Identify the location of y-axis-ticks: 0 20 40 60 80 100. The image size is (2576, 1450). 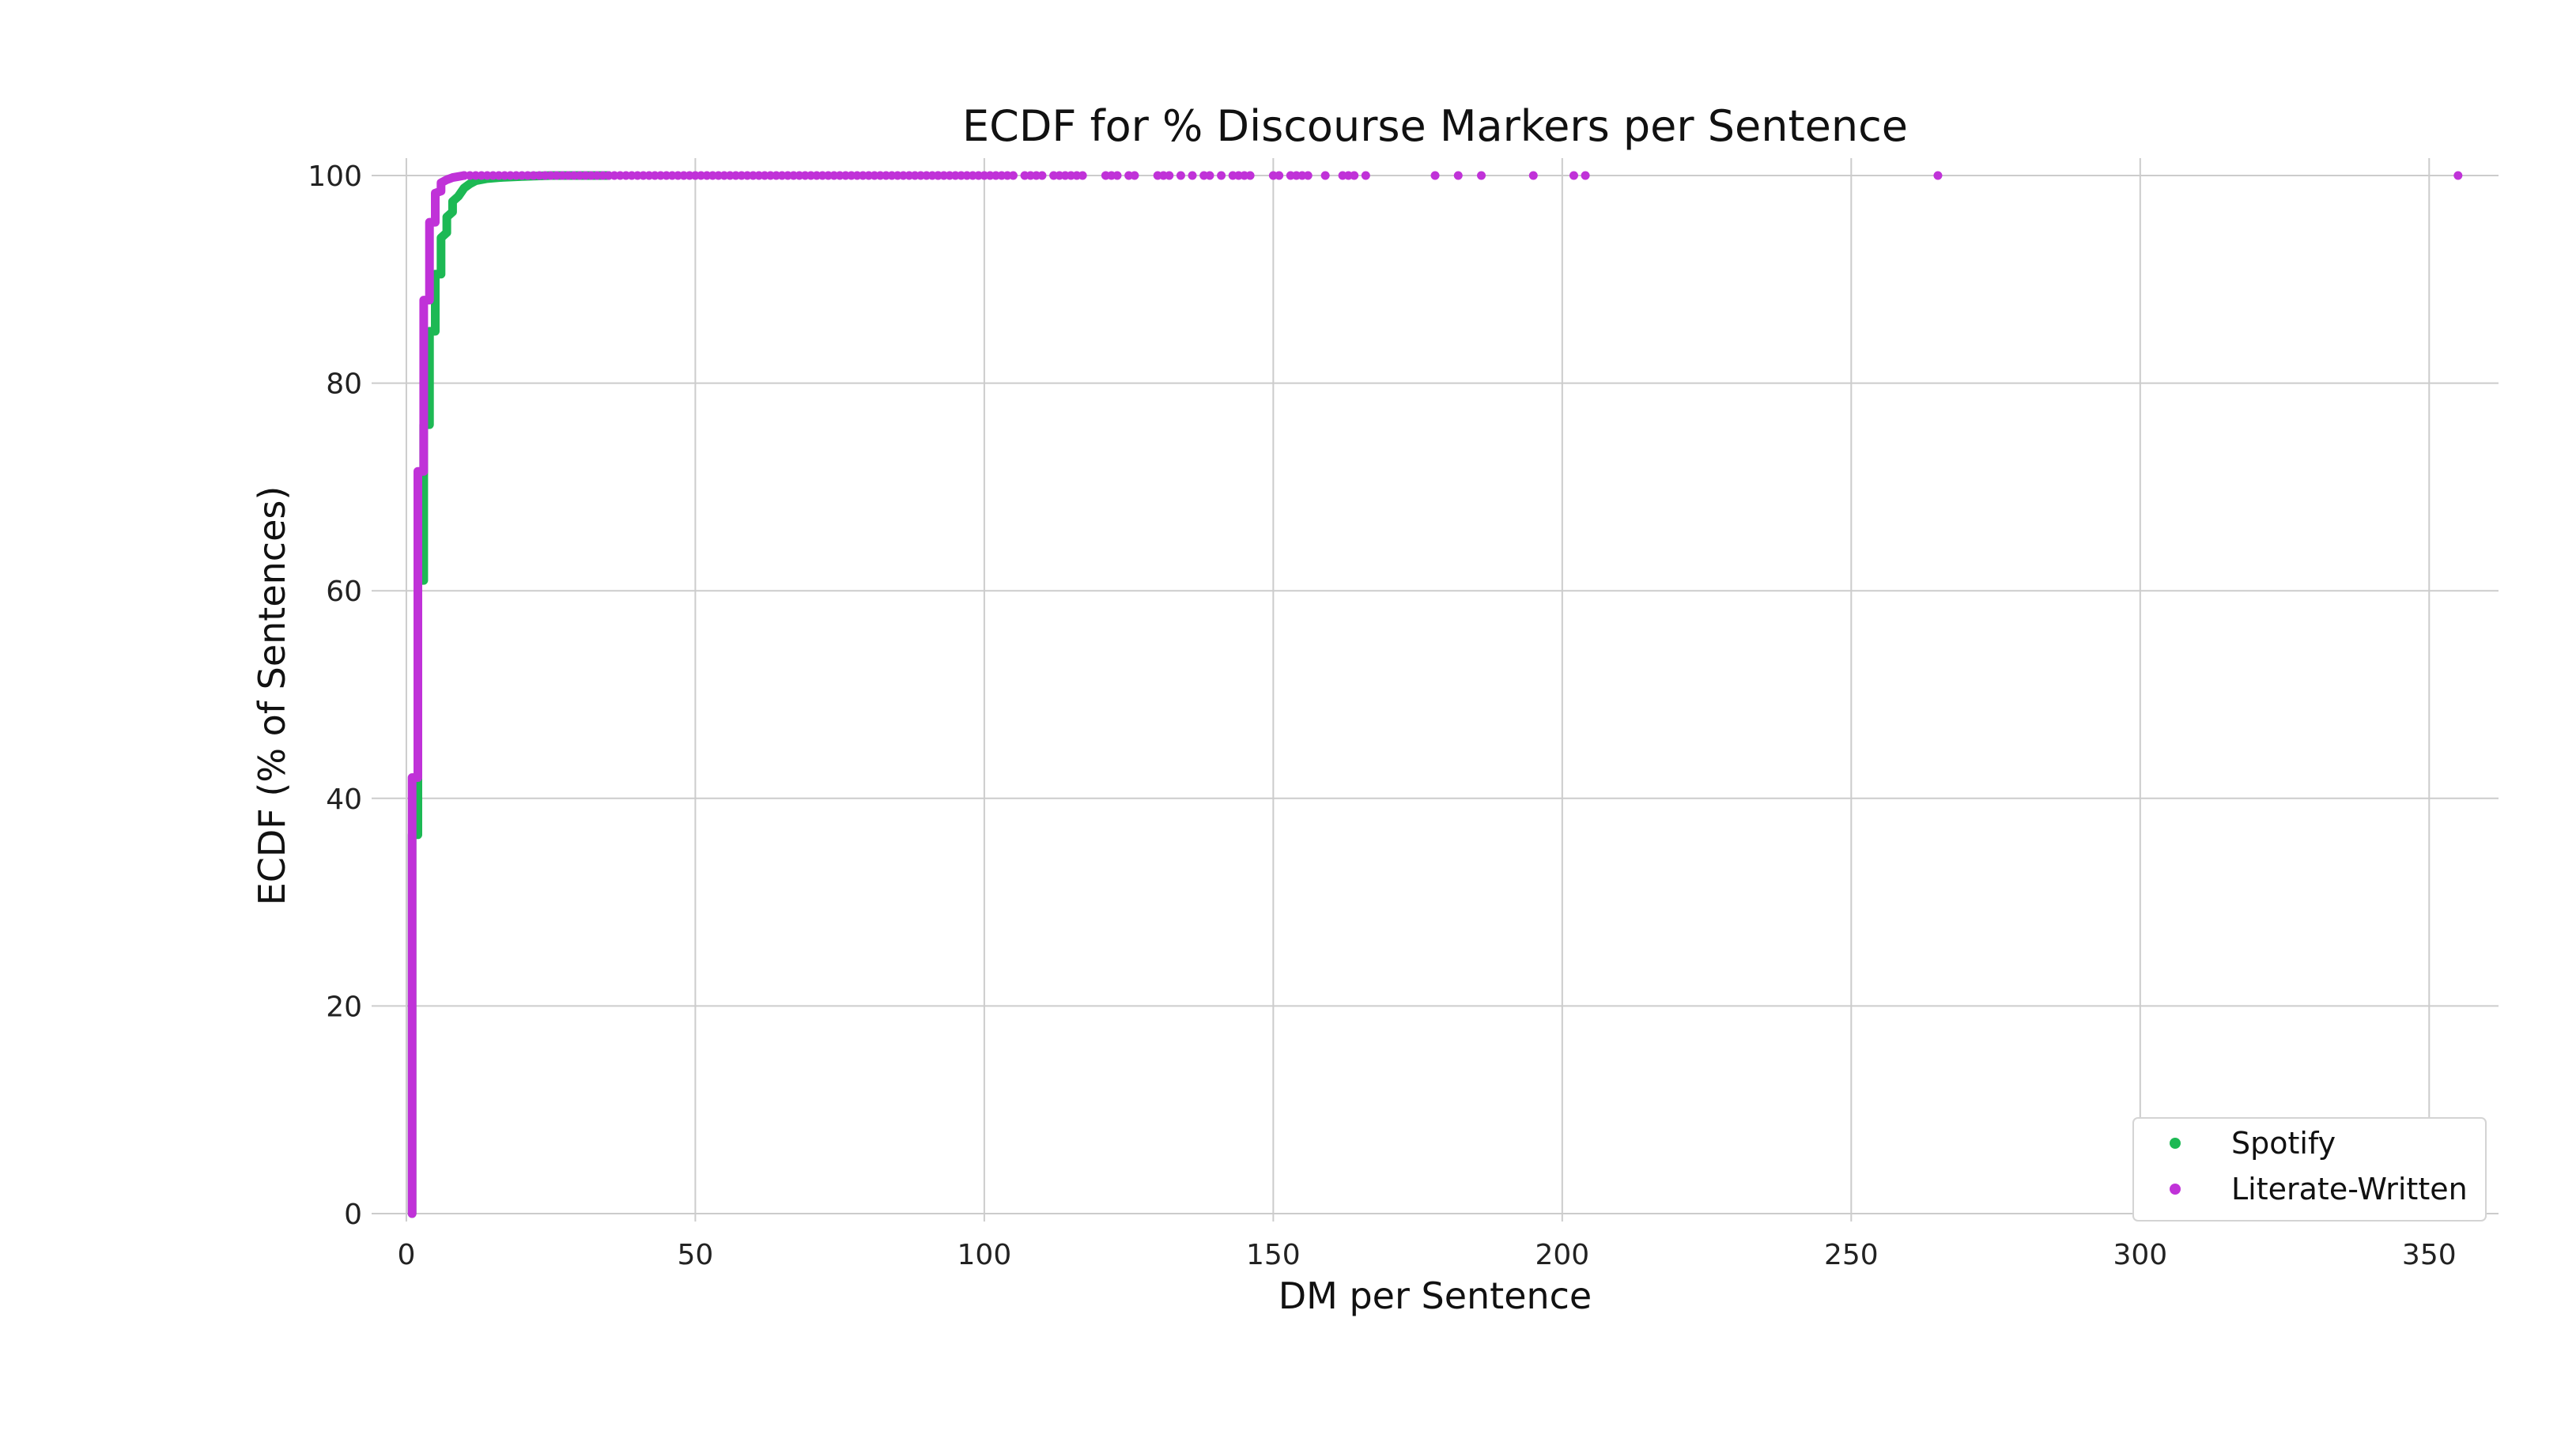
(335, 695).